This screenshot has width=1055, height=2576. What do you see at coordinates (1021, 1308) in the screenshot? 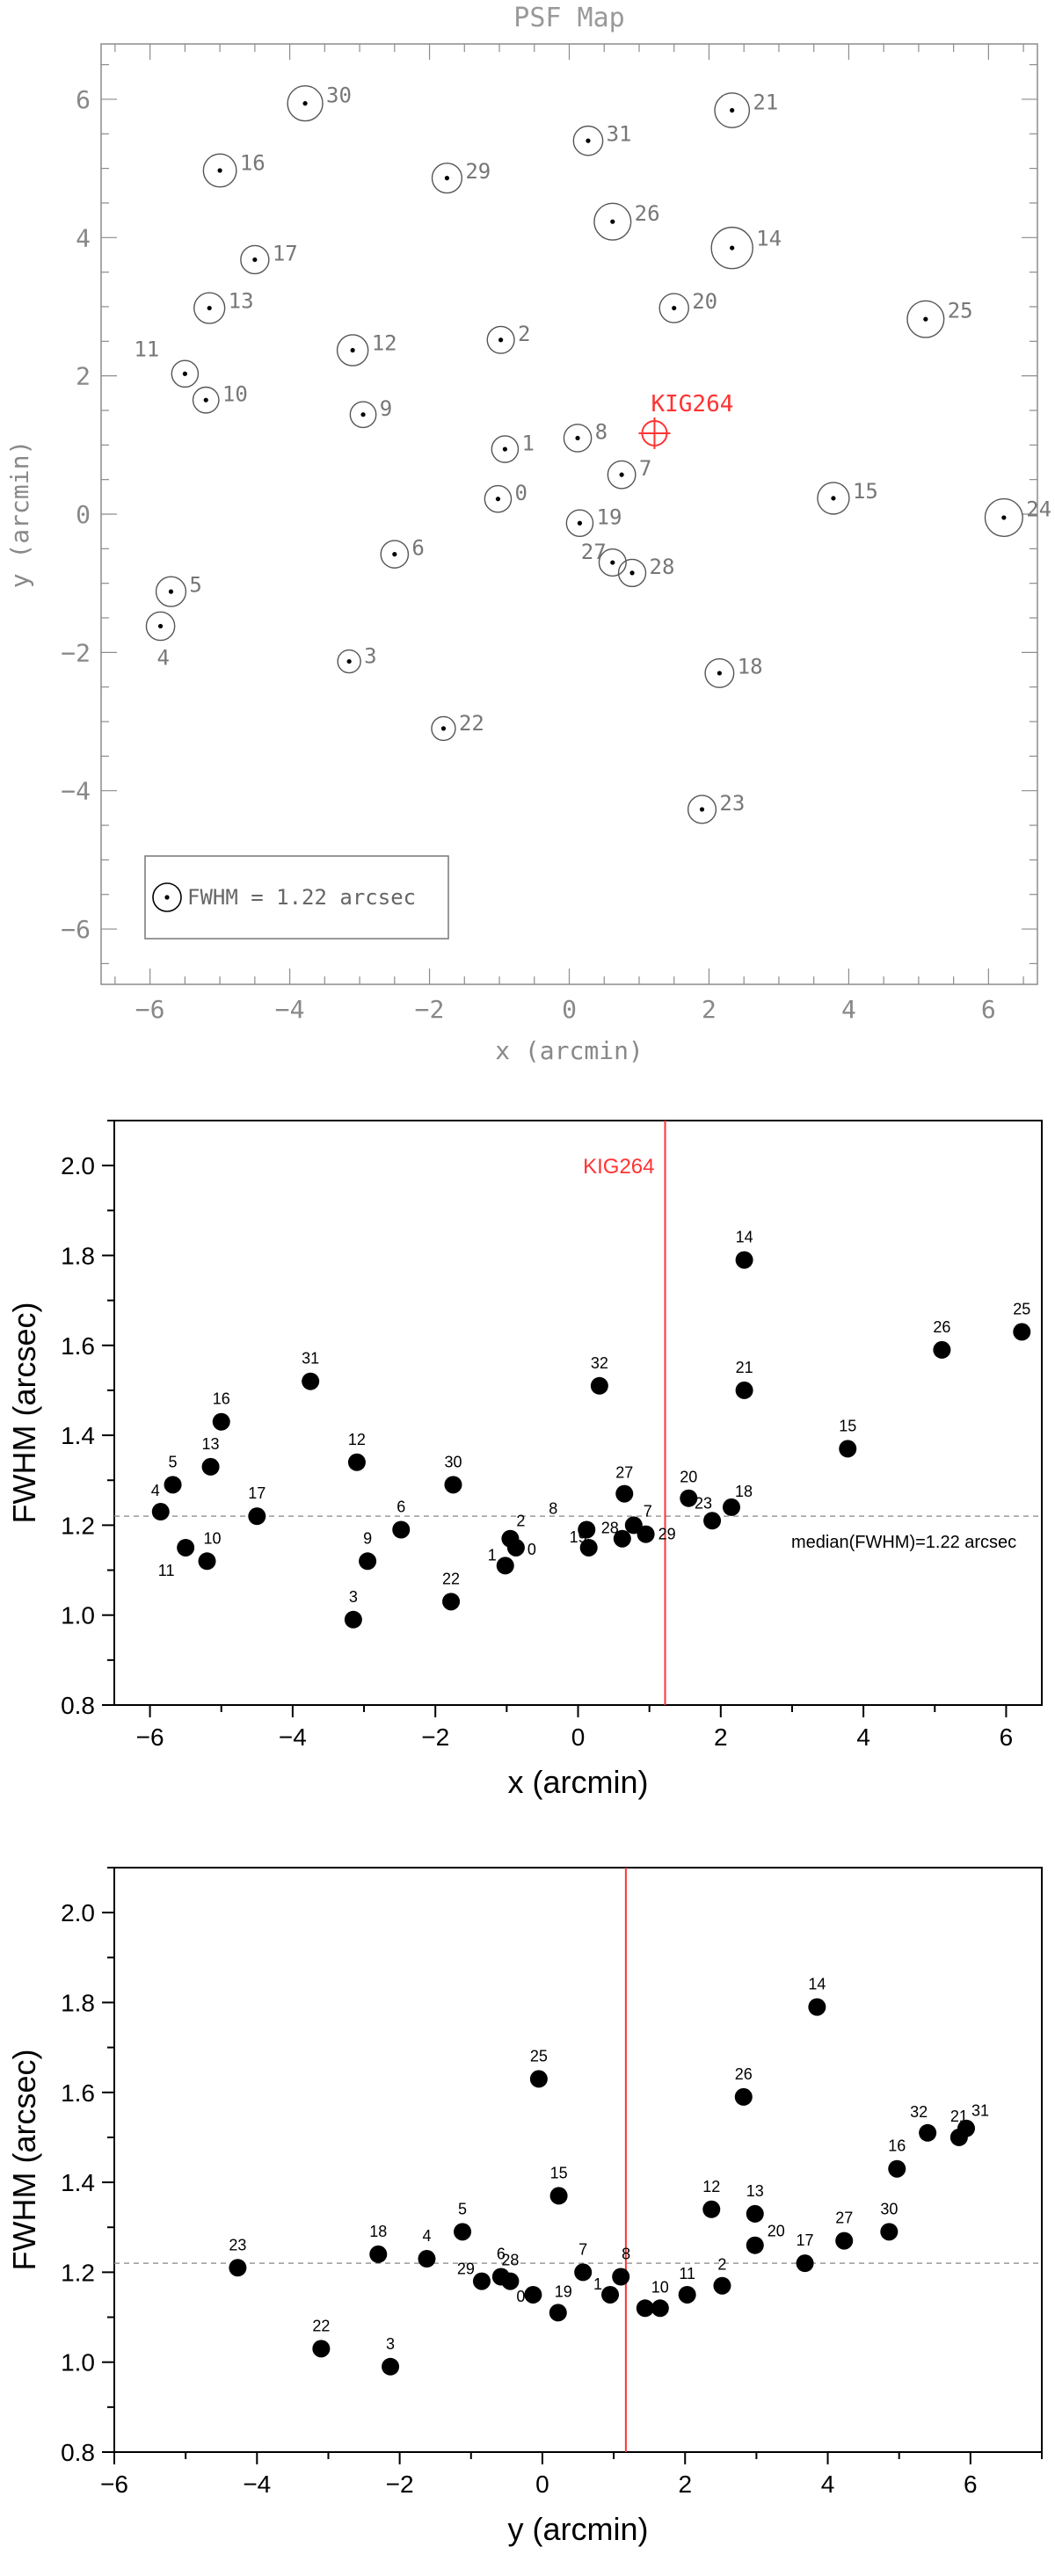
I see `point-label: 25` at bounding box center [1021, 1308].